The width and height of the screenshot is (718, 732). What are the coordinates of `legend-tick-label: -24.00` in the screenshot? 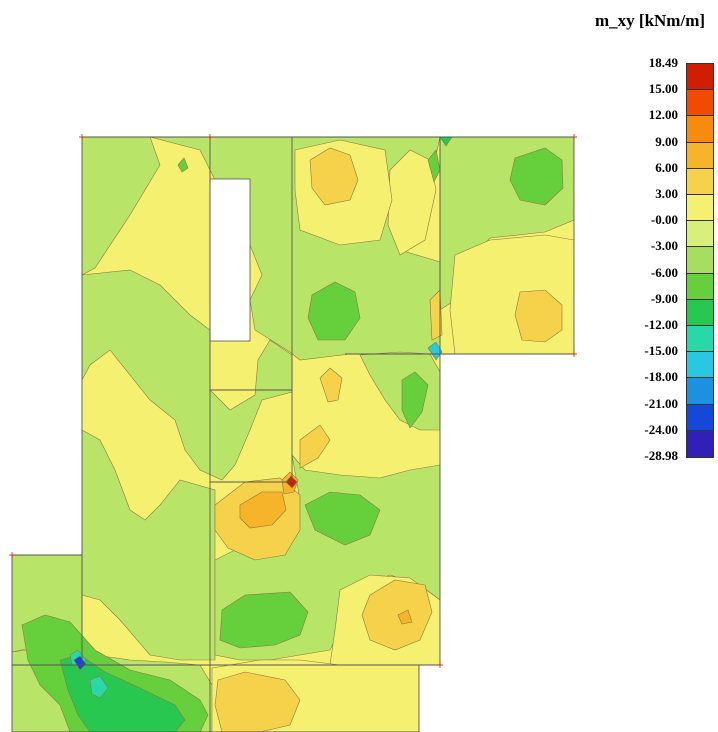 It's located at (661, 429).